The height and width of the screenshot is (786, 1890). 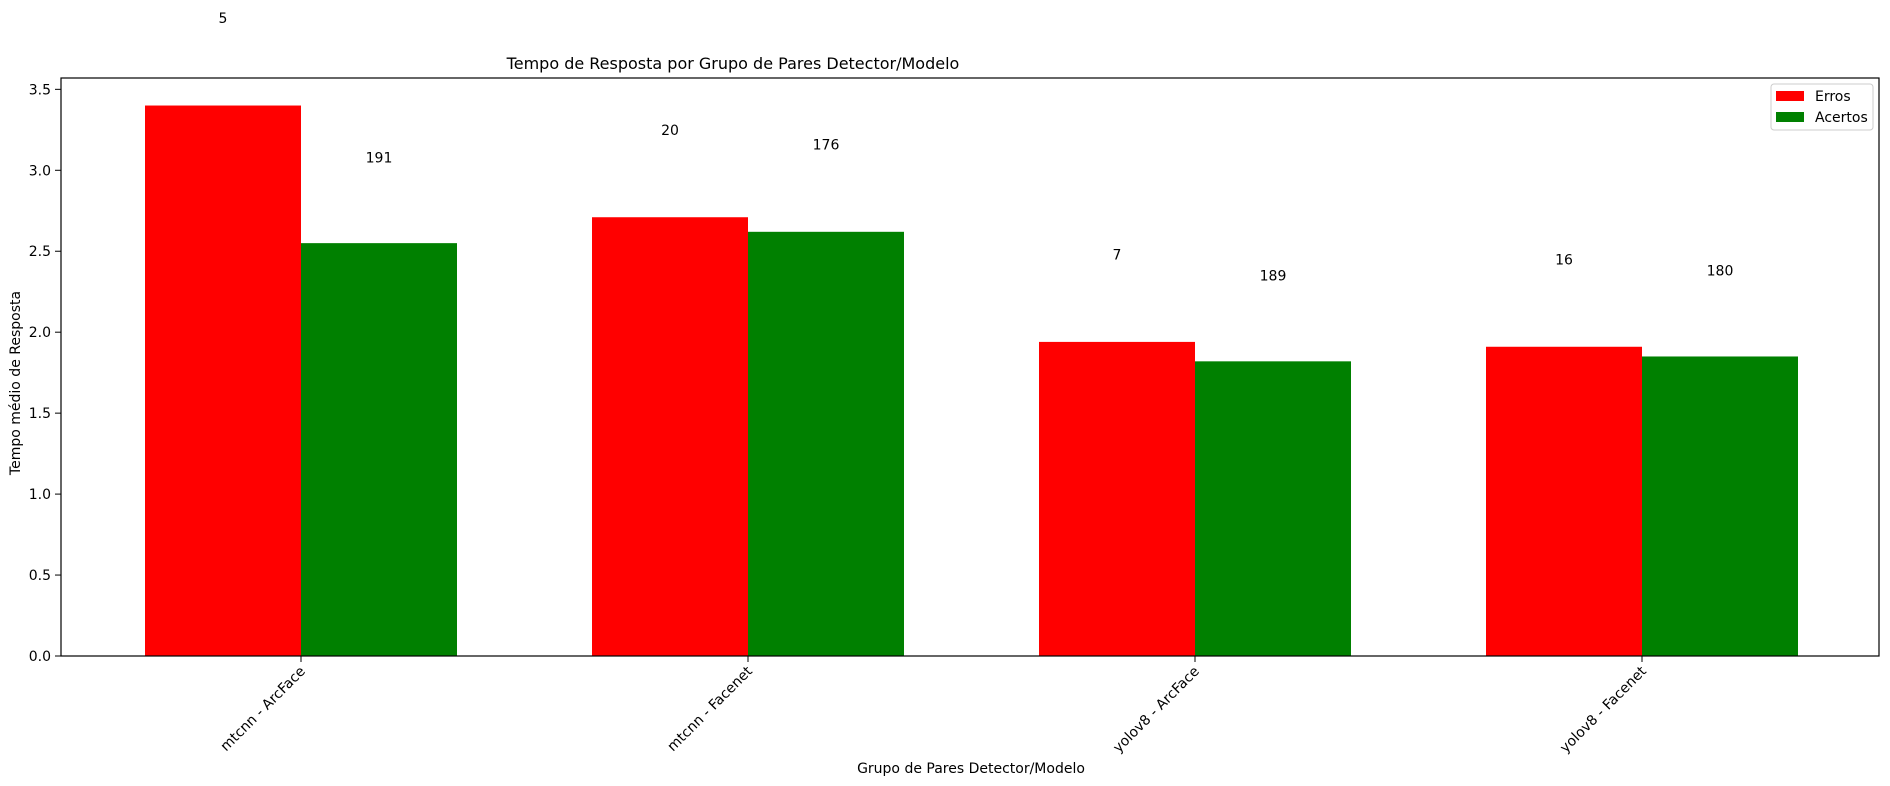 What do you see at coordinates (40, 414) in the screenshot?
I see `y-tick-label: 1.5` at bounding box center [40, 414].